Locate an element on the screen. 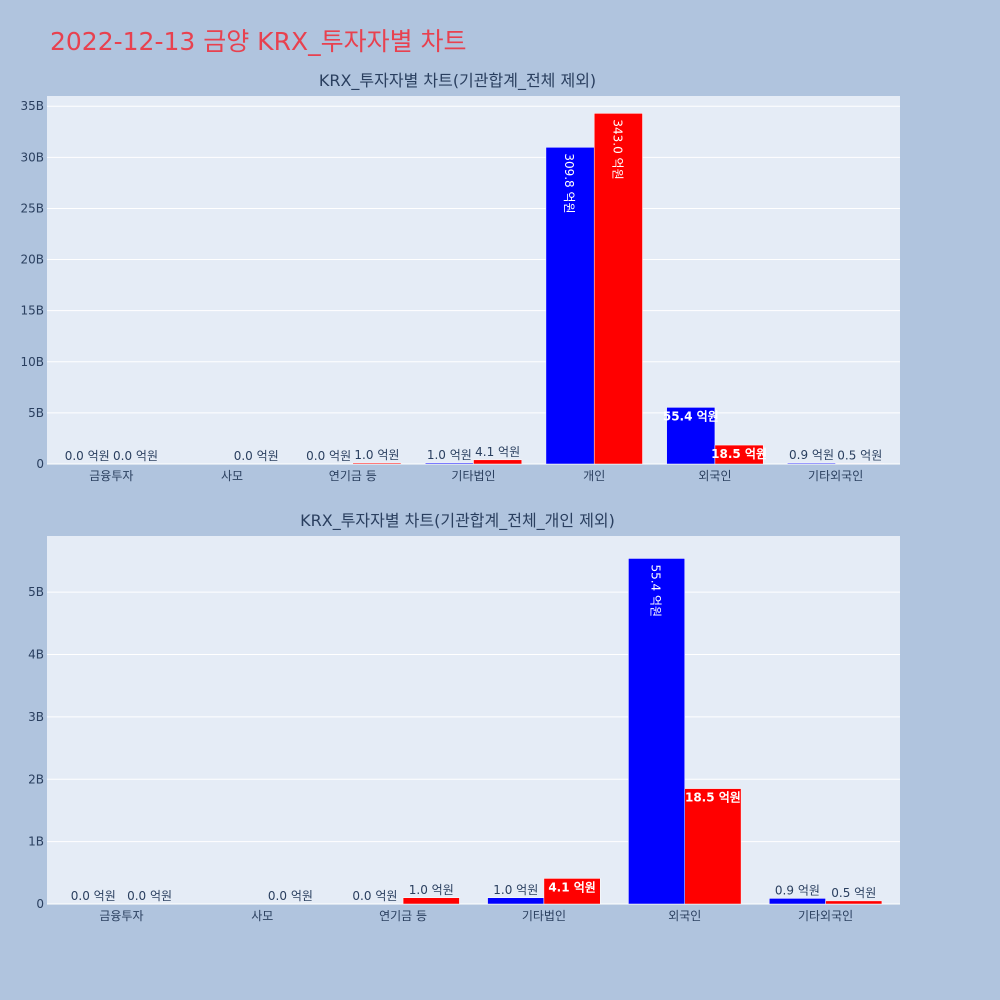  y-tick-label: 1B is located at coordinates (36, 842).